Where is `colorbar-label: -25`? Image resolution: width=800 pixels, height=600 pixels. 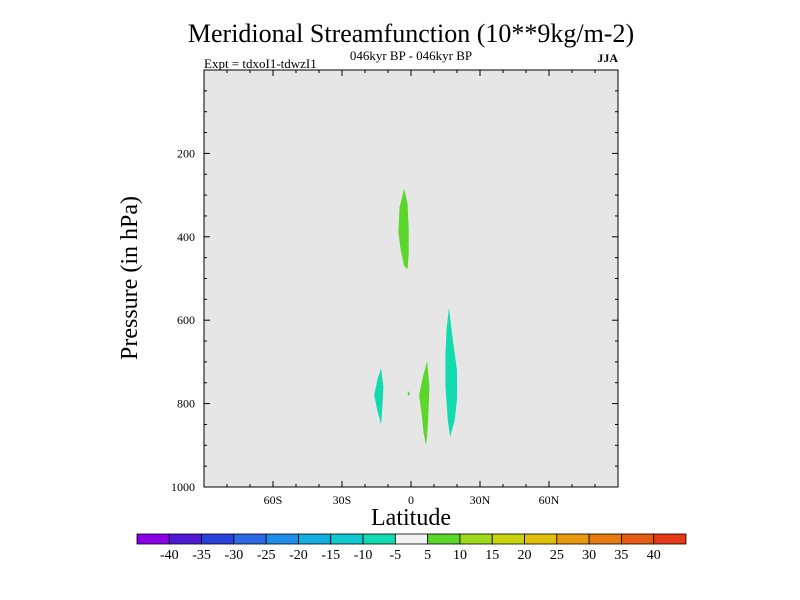 colorbar-label: -25 is located at coordinates (266, 555).